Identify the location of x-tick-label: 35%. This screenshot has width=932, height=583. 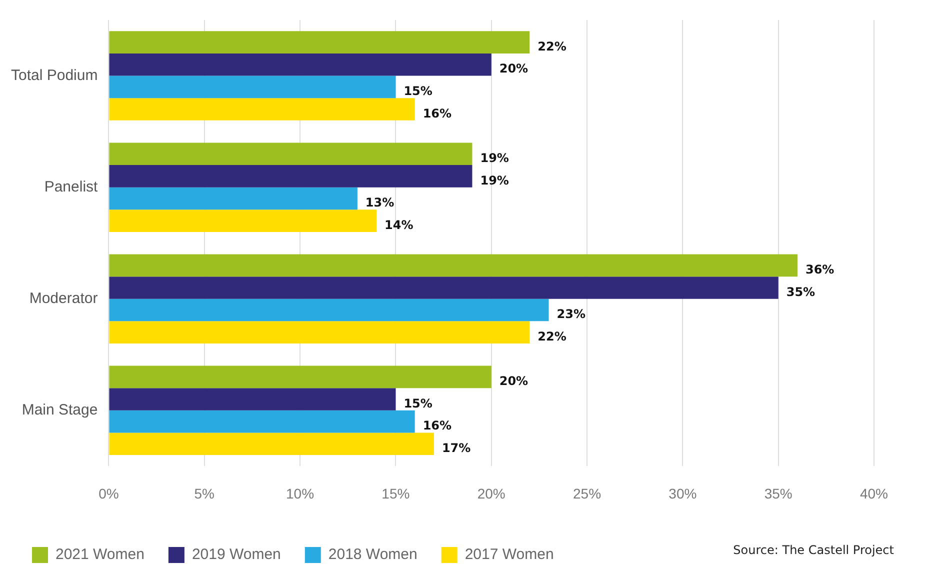
(778, 493).